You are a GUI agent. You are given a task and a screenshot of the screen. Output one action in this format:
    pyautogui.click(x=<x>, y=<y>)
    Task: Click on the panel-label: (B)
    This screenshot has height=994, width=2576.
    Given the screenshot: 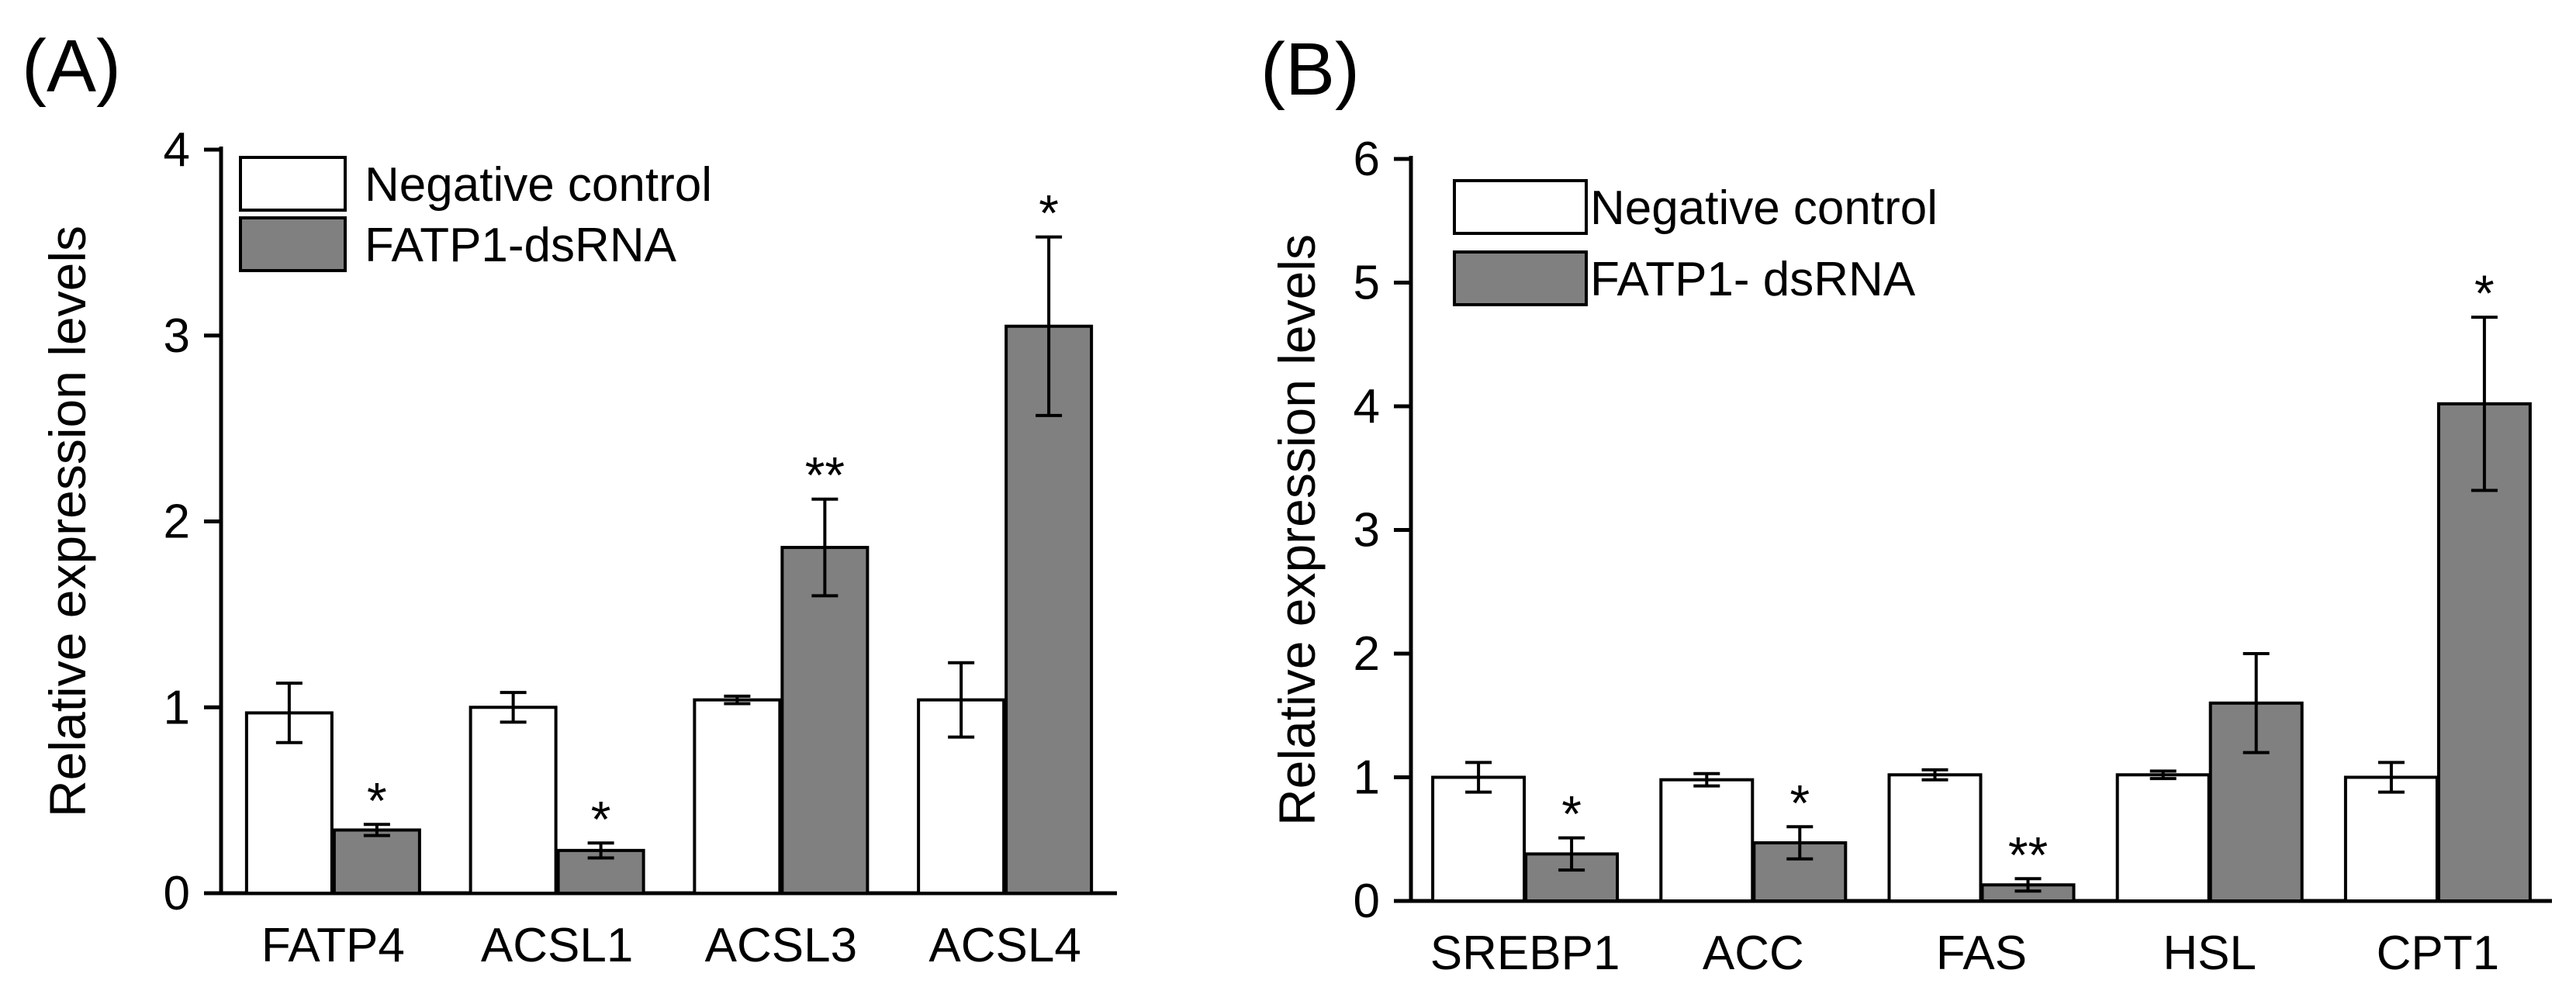 What is the action you would take?
    pyautogui.click(x=1310, y=69)
    